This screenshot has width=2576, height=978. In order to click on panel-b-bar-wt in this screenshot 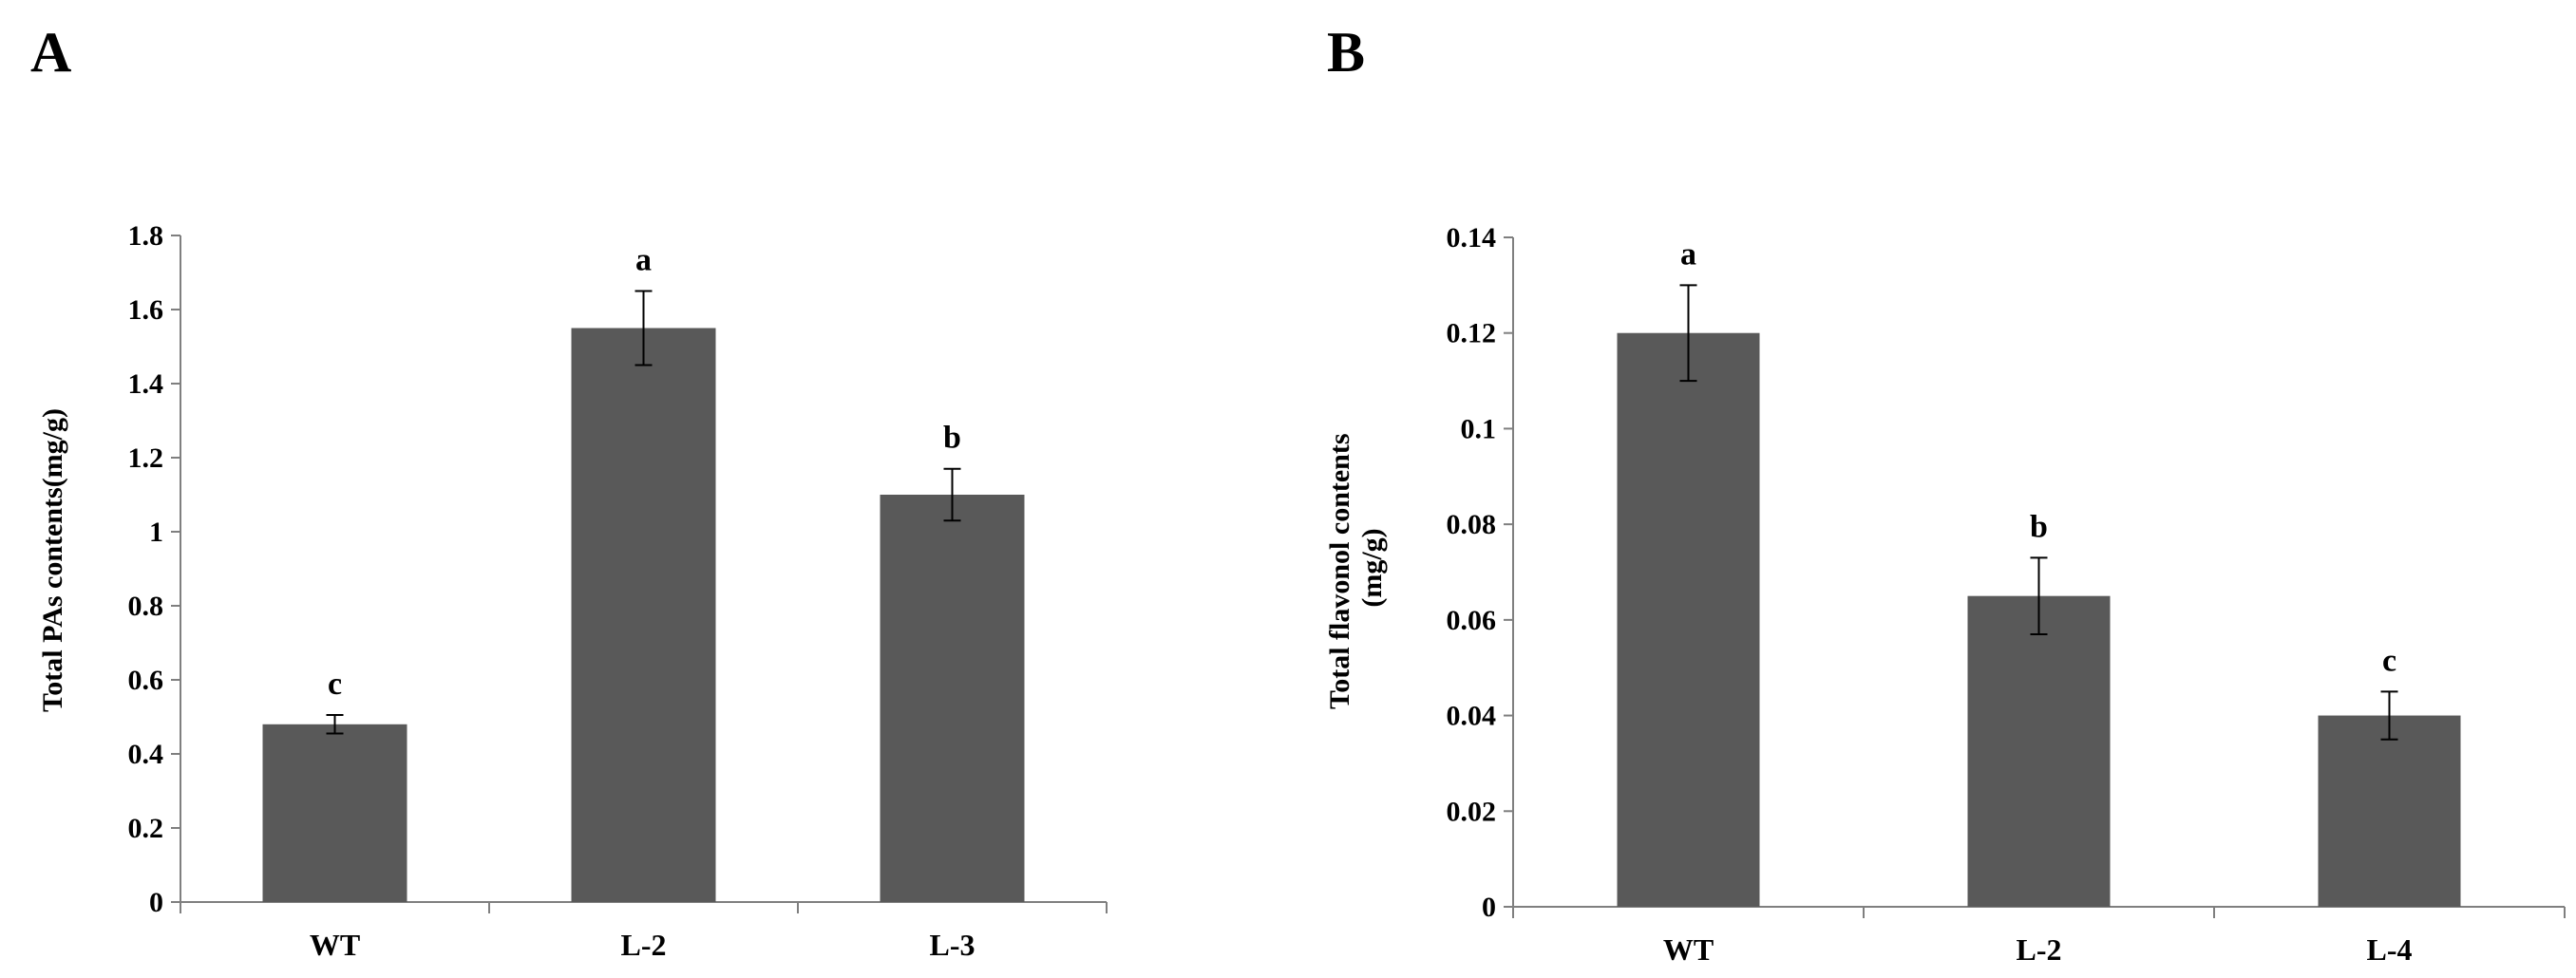, I will do `click(1688, 620)`.